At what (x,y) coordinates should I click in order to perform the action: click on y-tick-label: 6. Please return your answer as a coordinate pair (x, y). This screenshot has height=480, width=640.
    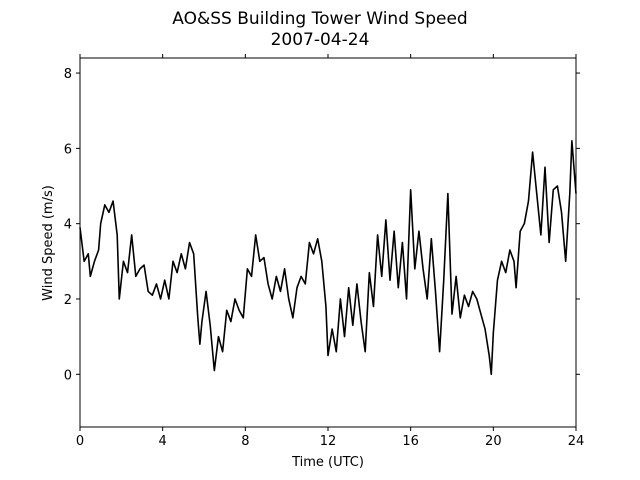
    Looking at the image, I should click on (68, 149).